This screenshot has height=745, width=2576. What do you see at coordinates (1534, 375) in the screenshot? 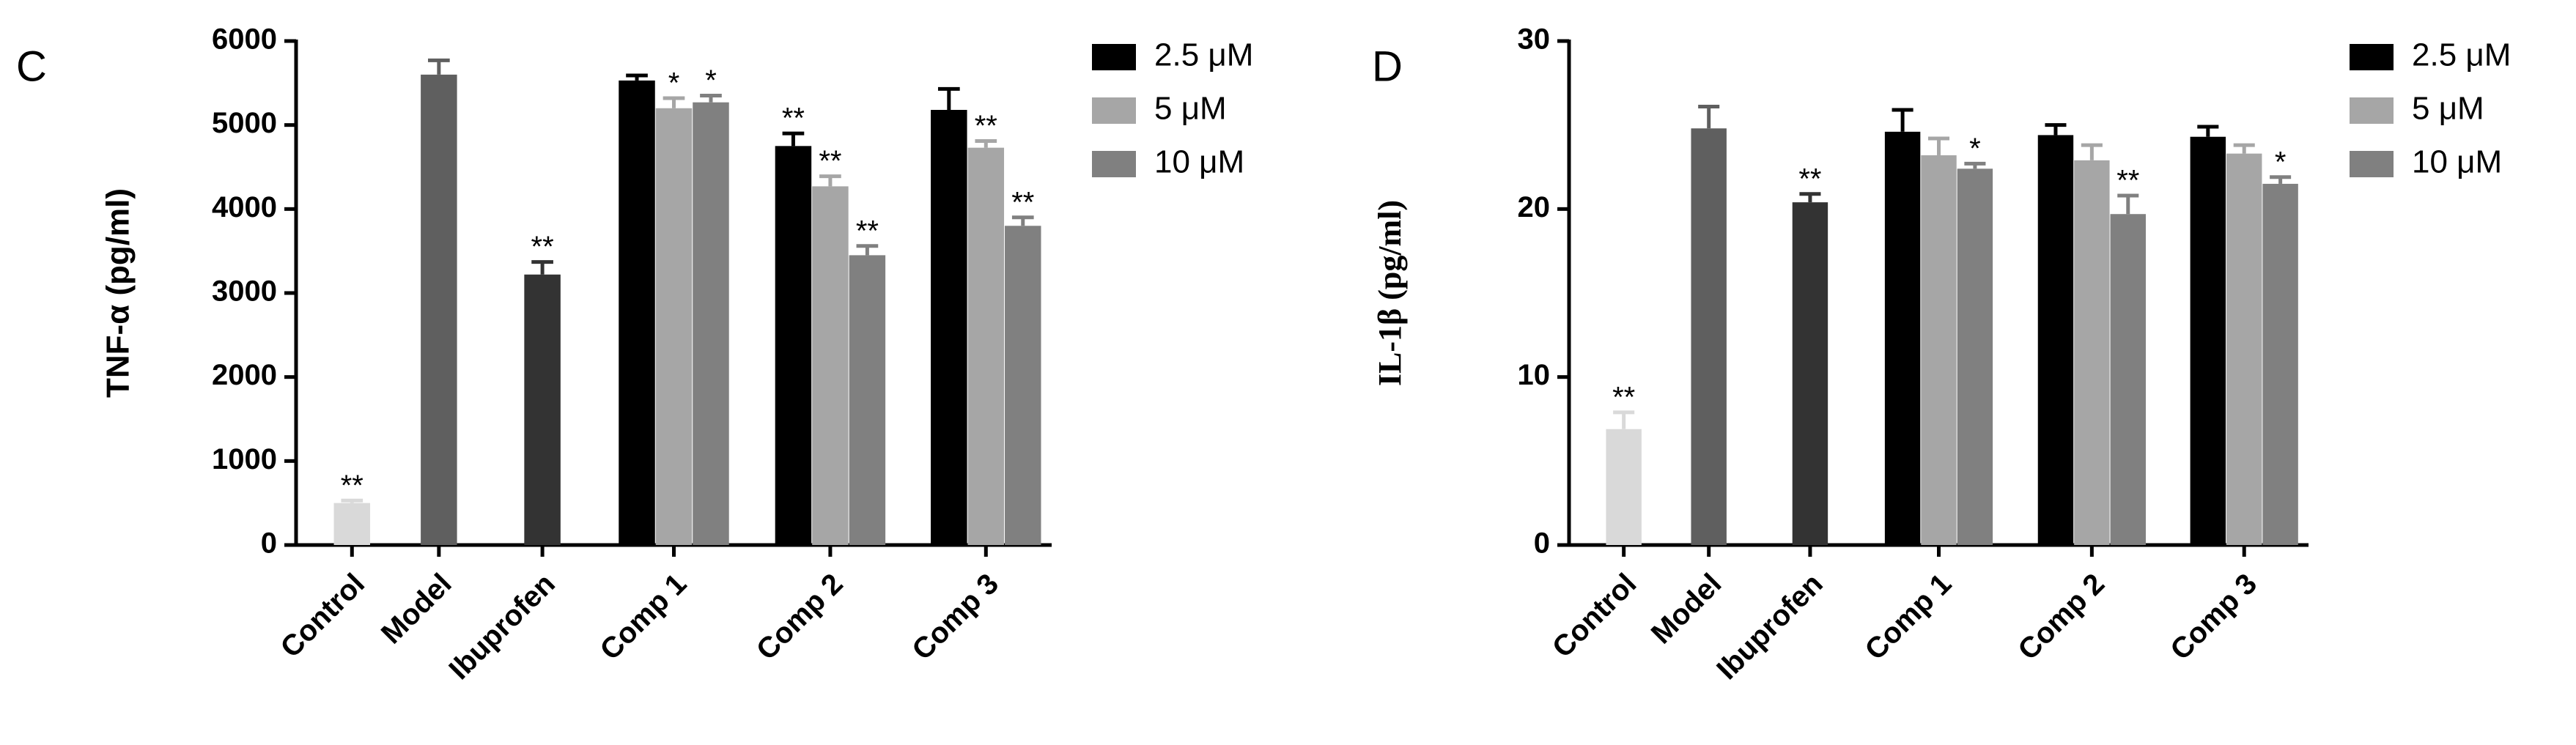
I see `y-tick-label: 10` at bounding box center [1534, 375].